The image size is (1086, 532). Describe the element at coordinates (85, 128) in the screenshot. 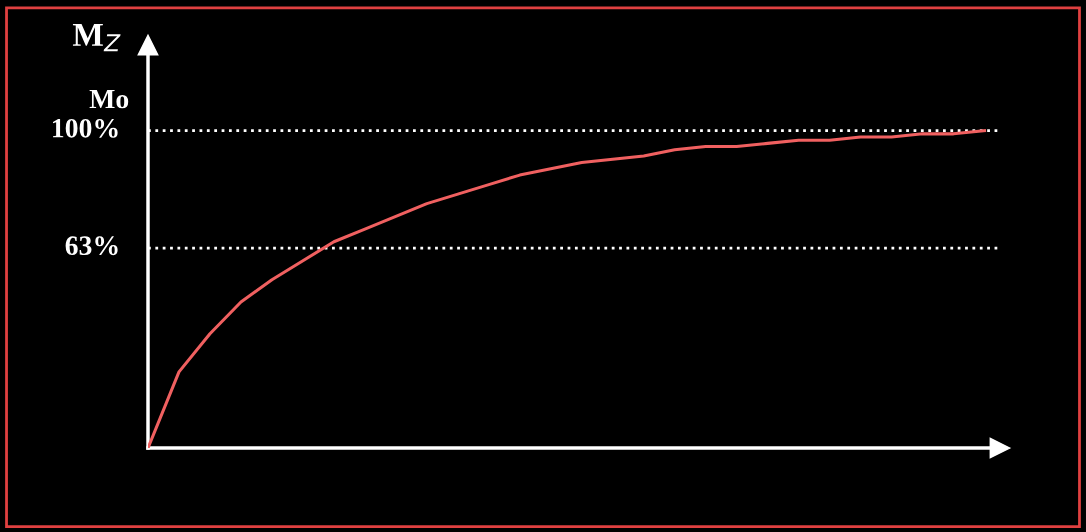

I see `y-tick-label: 100%` at that location.